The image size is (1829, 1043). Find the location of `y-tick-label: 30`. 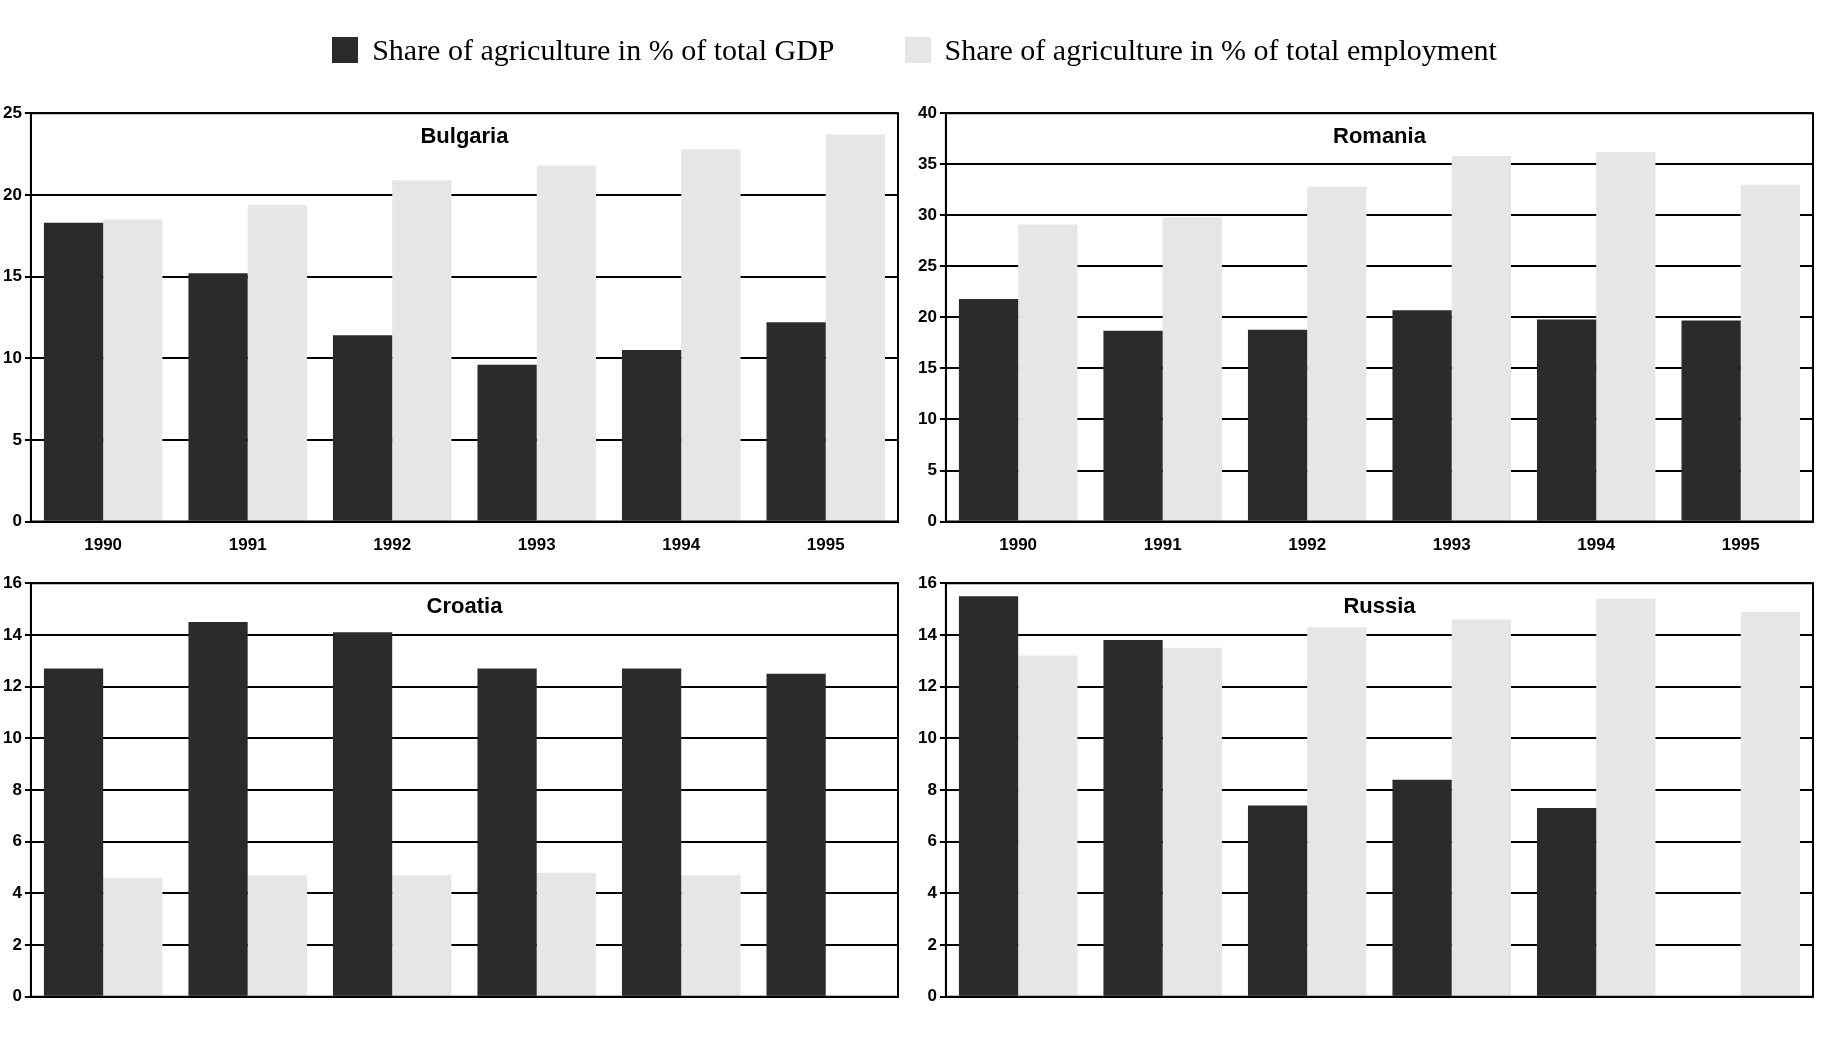

y-tick-label: 30 is located at coordinates (927, 214).